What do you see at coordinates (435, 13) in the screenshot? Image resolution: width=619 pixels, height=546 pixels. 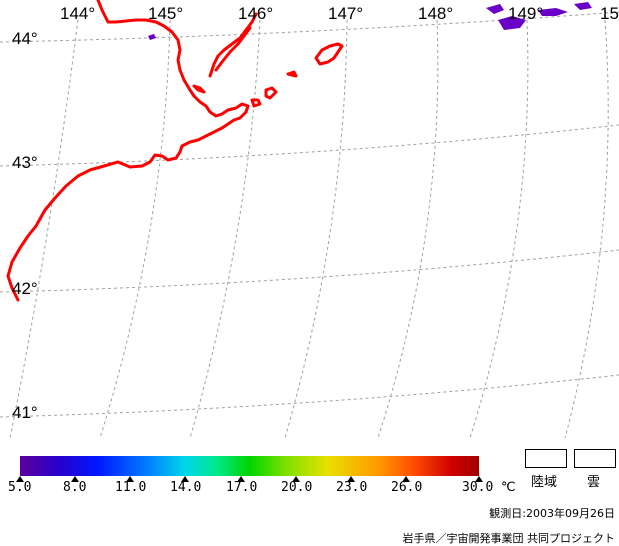 I see `lon-label-148: 148°` at bounding box center [435, 13].